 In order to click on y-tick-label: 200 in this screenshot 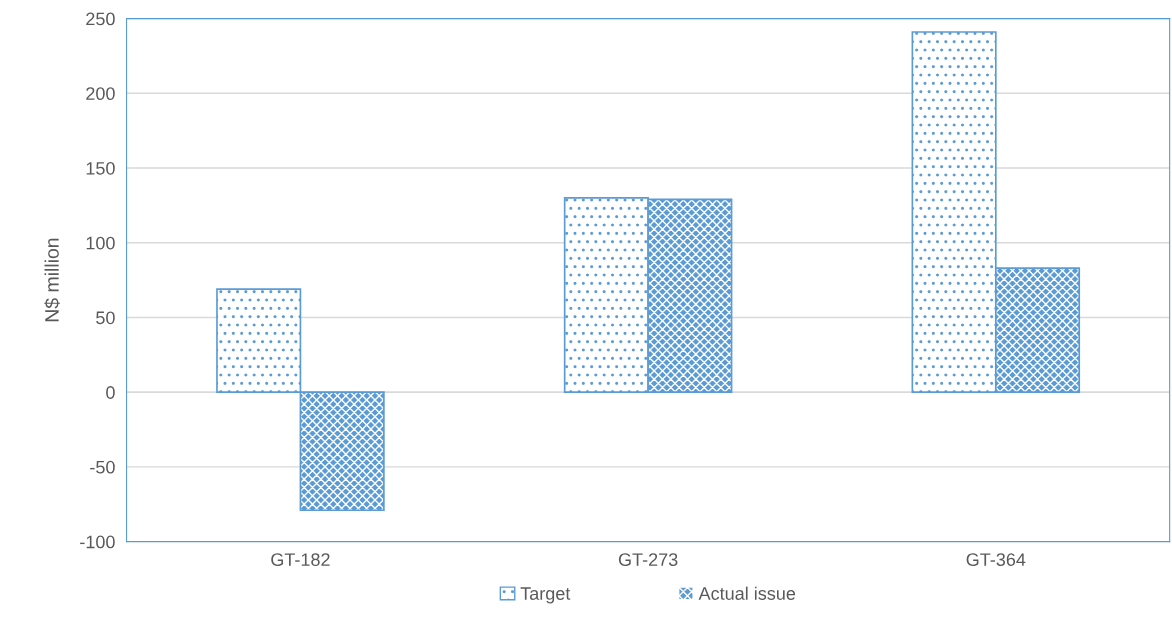, I will do `click(100, 94)`.